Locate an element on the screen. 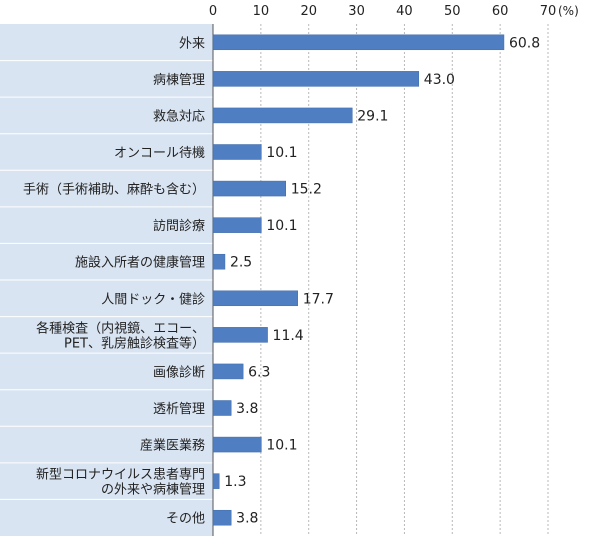 Image resolution: width=600 pixels, height=540 pixels. x-tick-label: 30 is located at coordinates (356, 11).